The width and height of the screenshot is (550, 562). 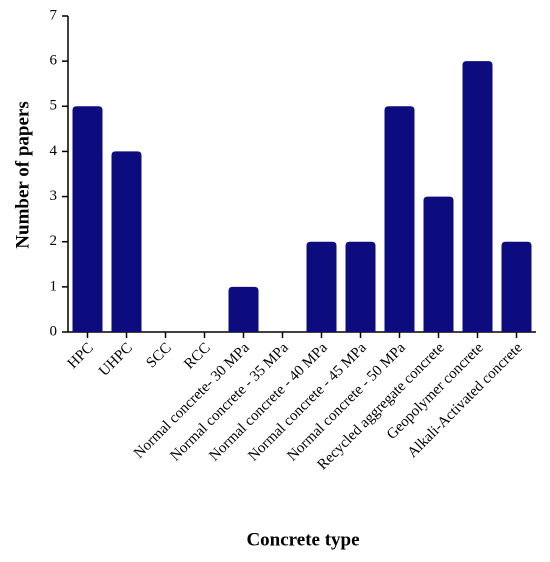 I want to click on x-tick-label: RCC, so click(x=197, y=356).